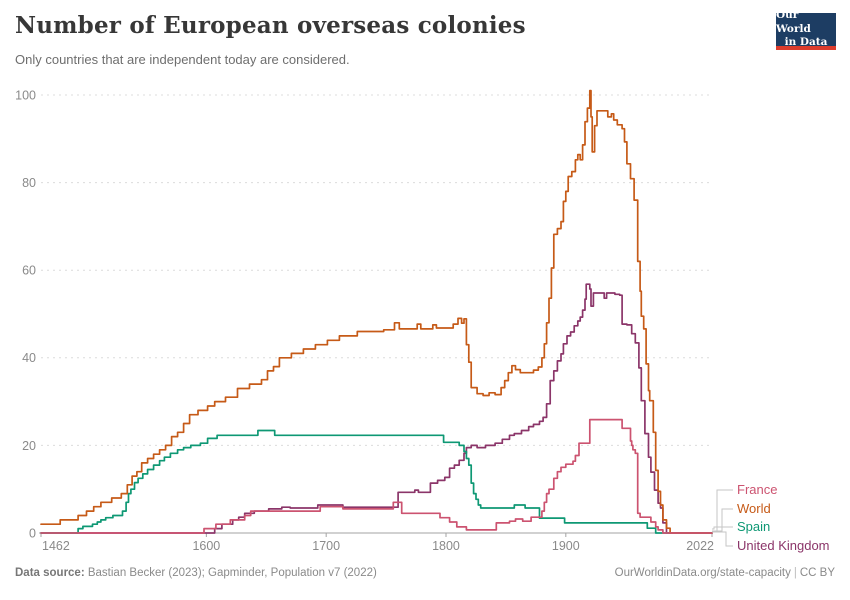 The image size is (850, 600). I want to click on legend-item-world: World, so click(754, 508).